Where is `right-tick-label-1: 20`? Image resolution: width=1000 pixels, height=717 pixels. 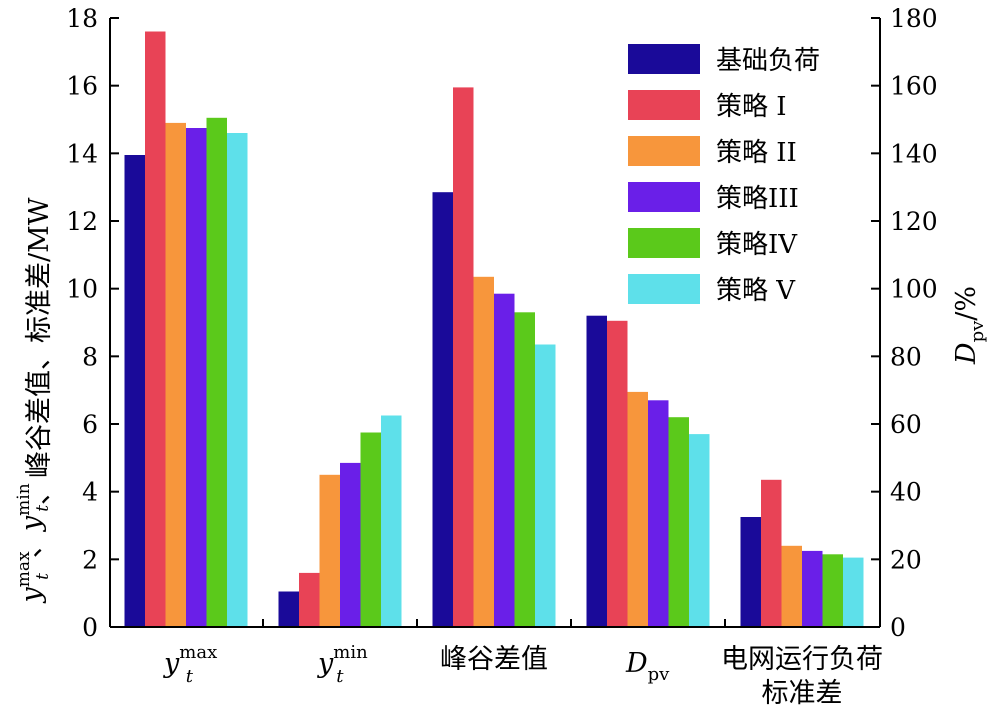
right-tick-label-1: 20 is located at coordinates (906, 559).